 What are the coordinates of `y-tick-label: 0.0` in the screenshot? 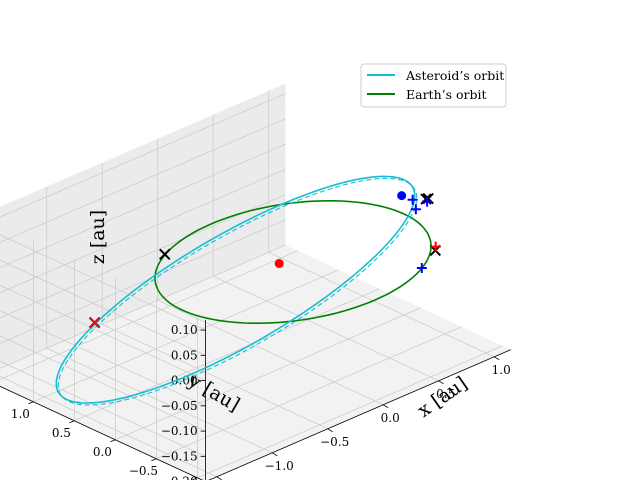 It's located at (102, 452).